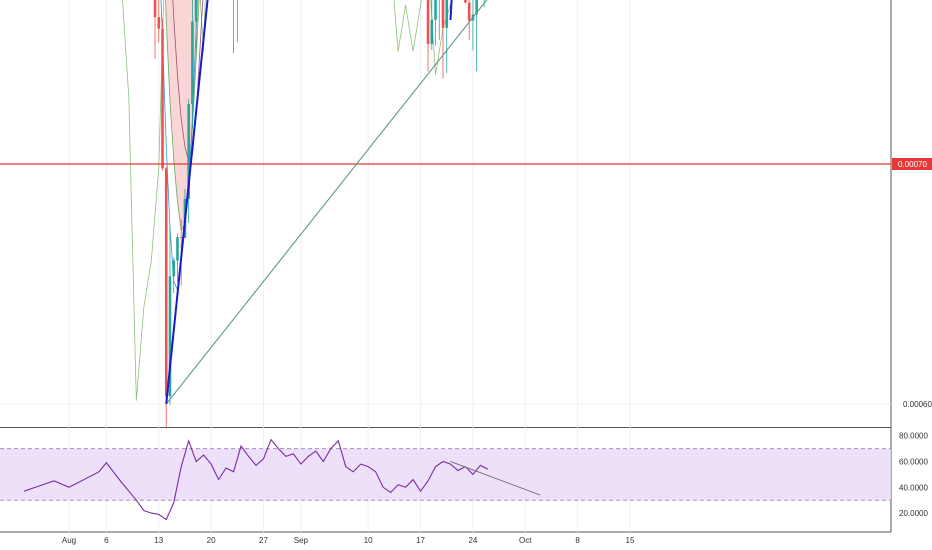 This screenshot has width=932, height=550. I want to click on date-tick-label: Sep, so click(301, 540).